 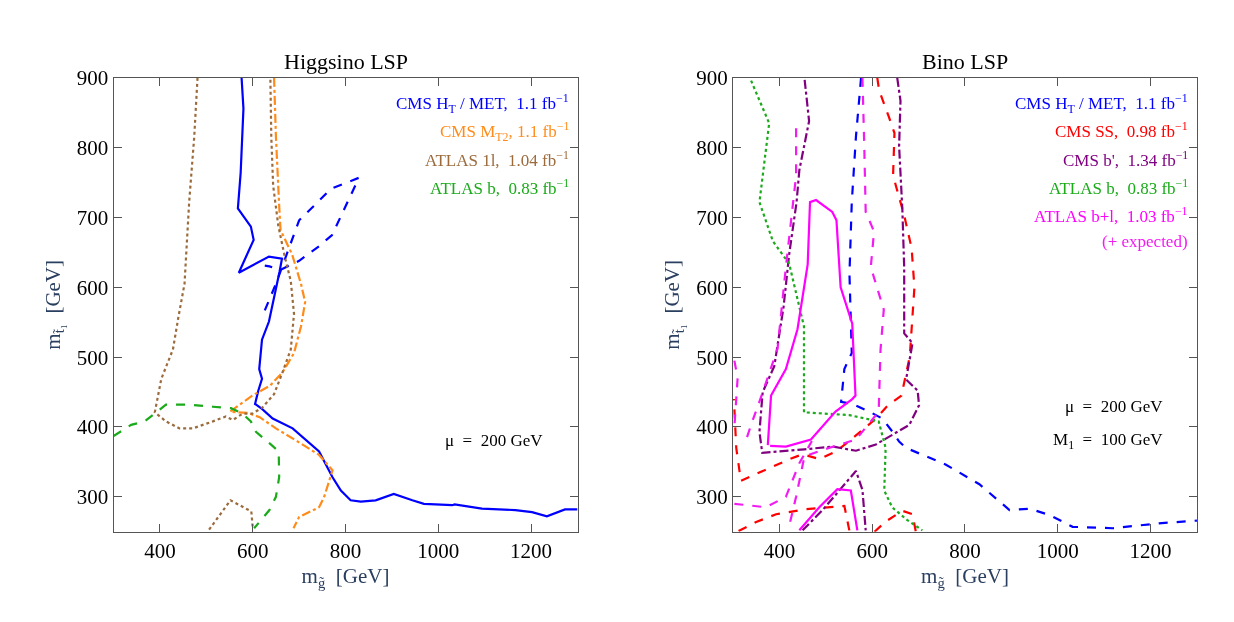 What do you see at coordinates (1111, 215) in the screenshot?
I see `text: ATLAS b+l, 1.03 fb$^{−1}$` at bounding box center [1111, 215].